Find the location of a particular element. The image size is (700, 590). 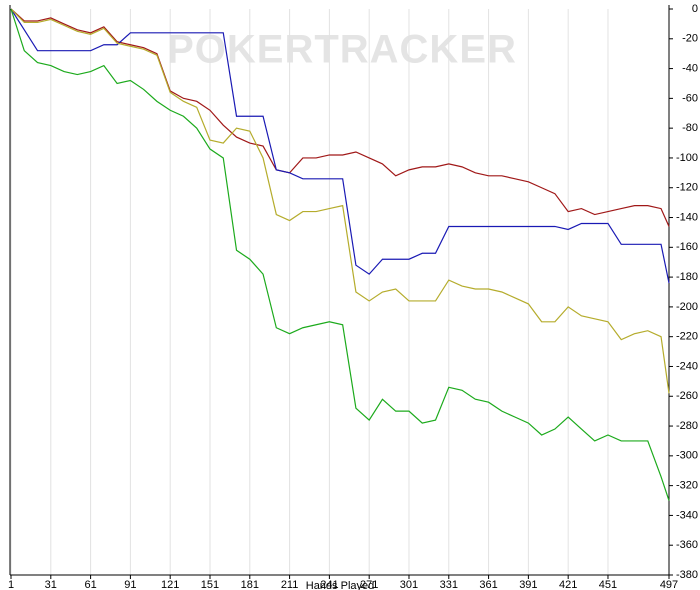

y-tick-label: -200 is located at coordinates (687, 307).